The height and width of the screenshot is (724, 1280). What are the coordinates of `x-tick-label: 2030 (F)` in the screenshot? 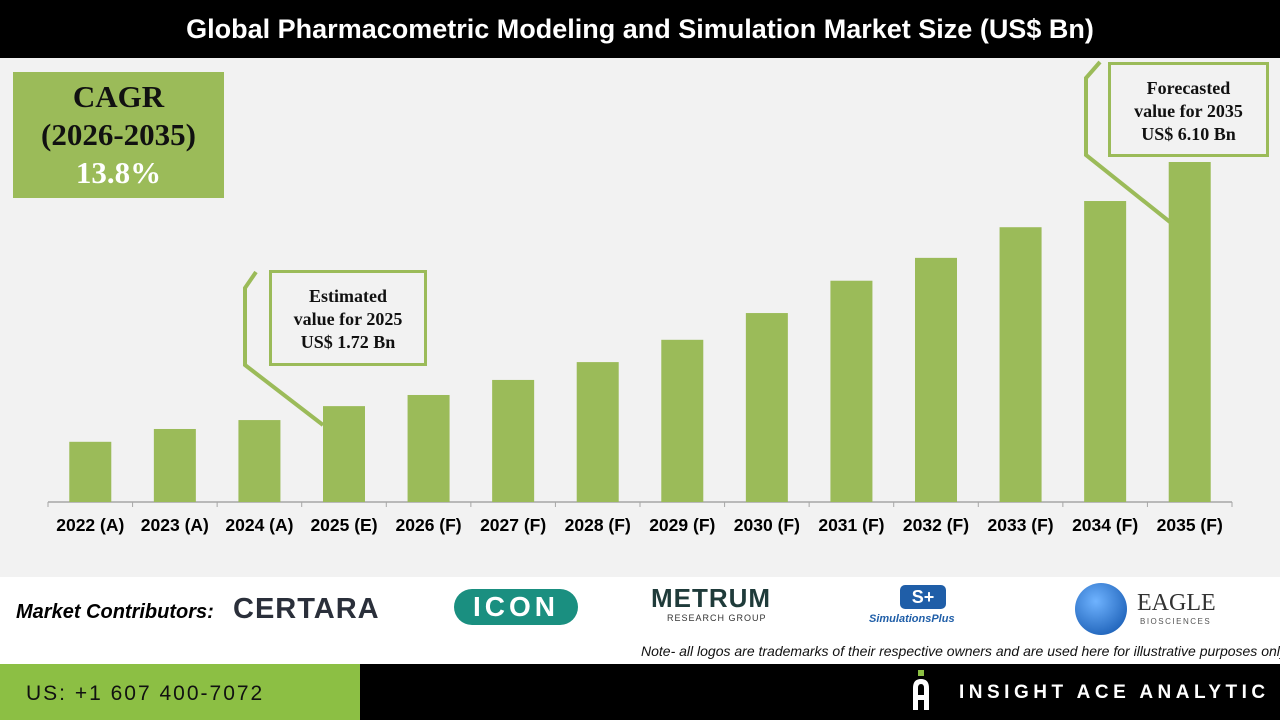 It's located at (767, 525).